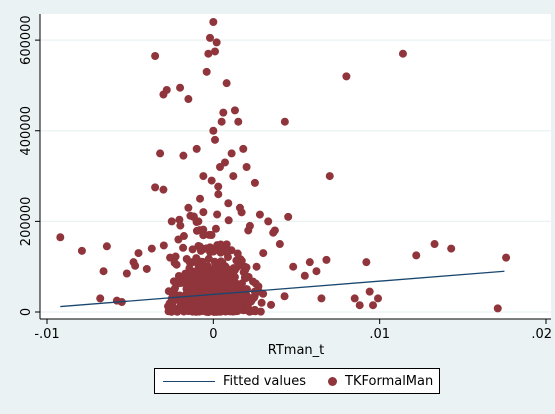 The height and width of the screenshot is (414, 555). I want to click on y-tick-label: 400000, so click(26, 131).